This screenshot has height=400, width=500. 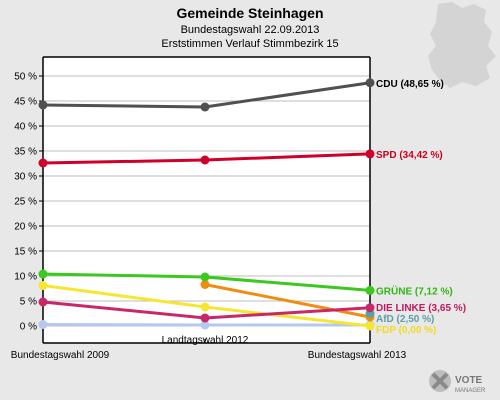 I want to click on vote-manager-logo: VOTE MANAGER, so click(x=457, y=382).